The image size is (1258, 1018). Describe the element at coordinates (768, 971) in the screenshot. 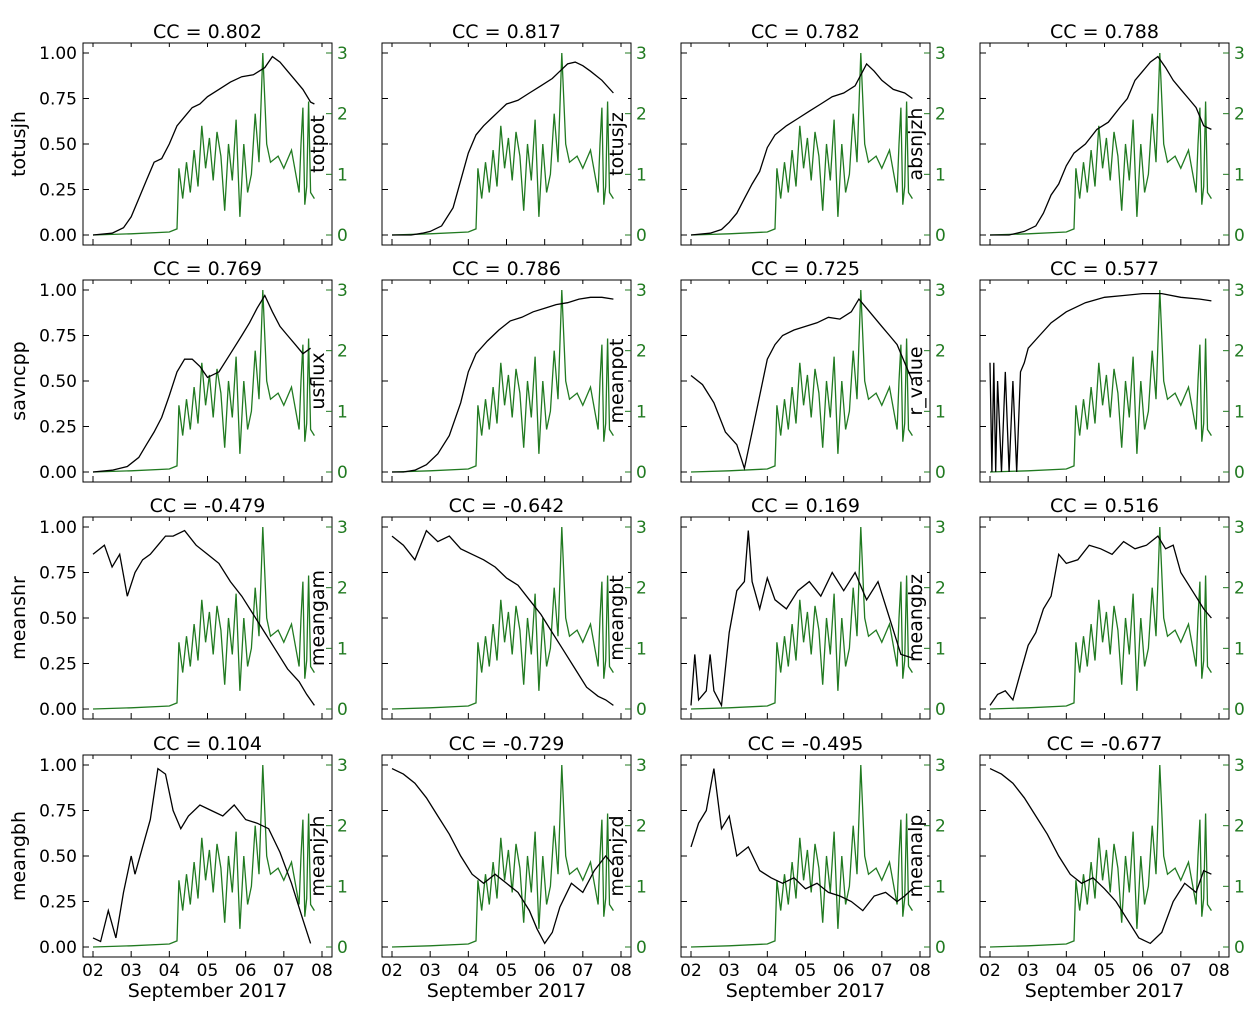

I see `x-tick-label: 04` at that location.